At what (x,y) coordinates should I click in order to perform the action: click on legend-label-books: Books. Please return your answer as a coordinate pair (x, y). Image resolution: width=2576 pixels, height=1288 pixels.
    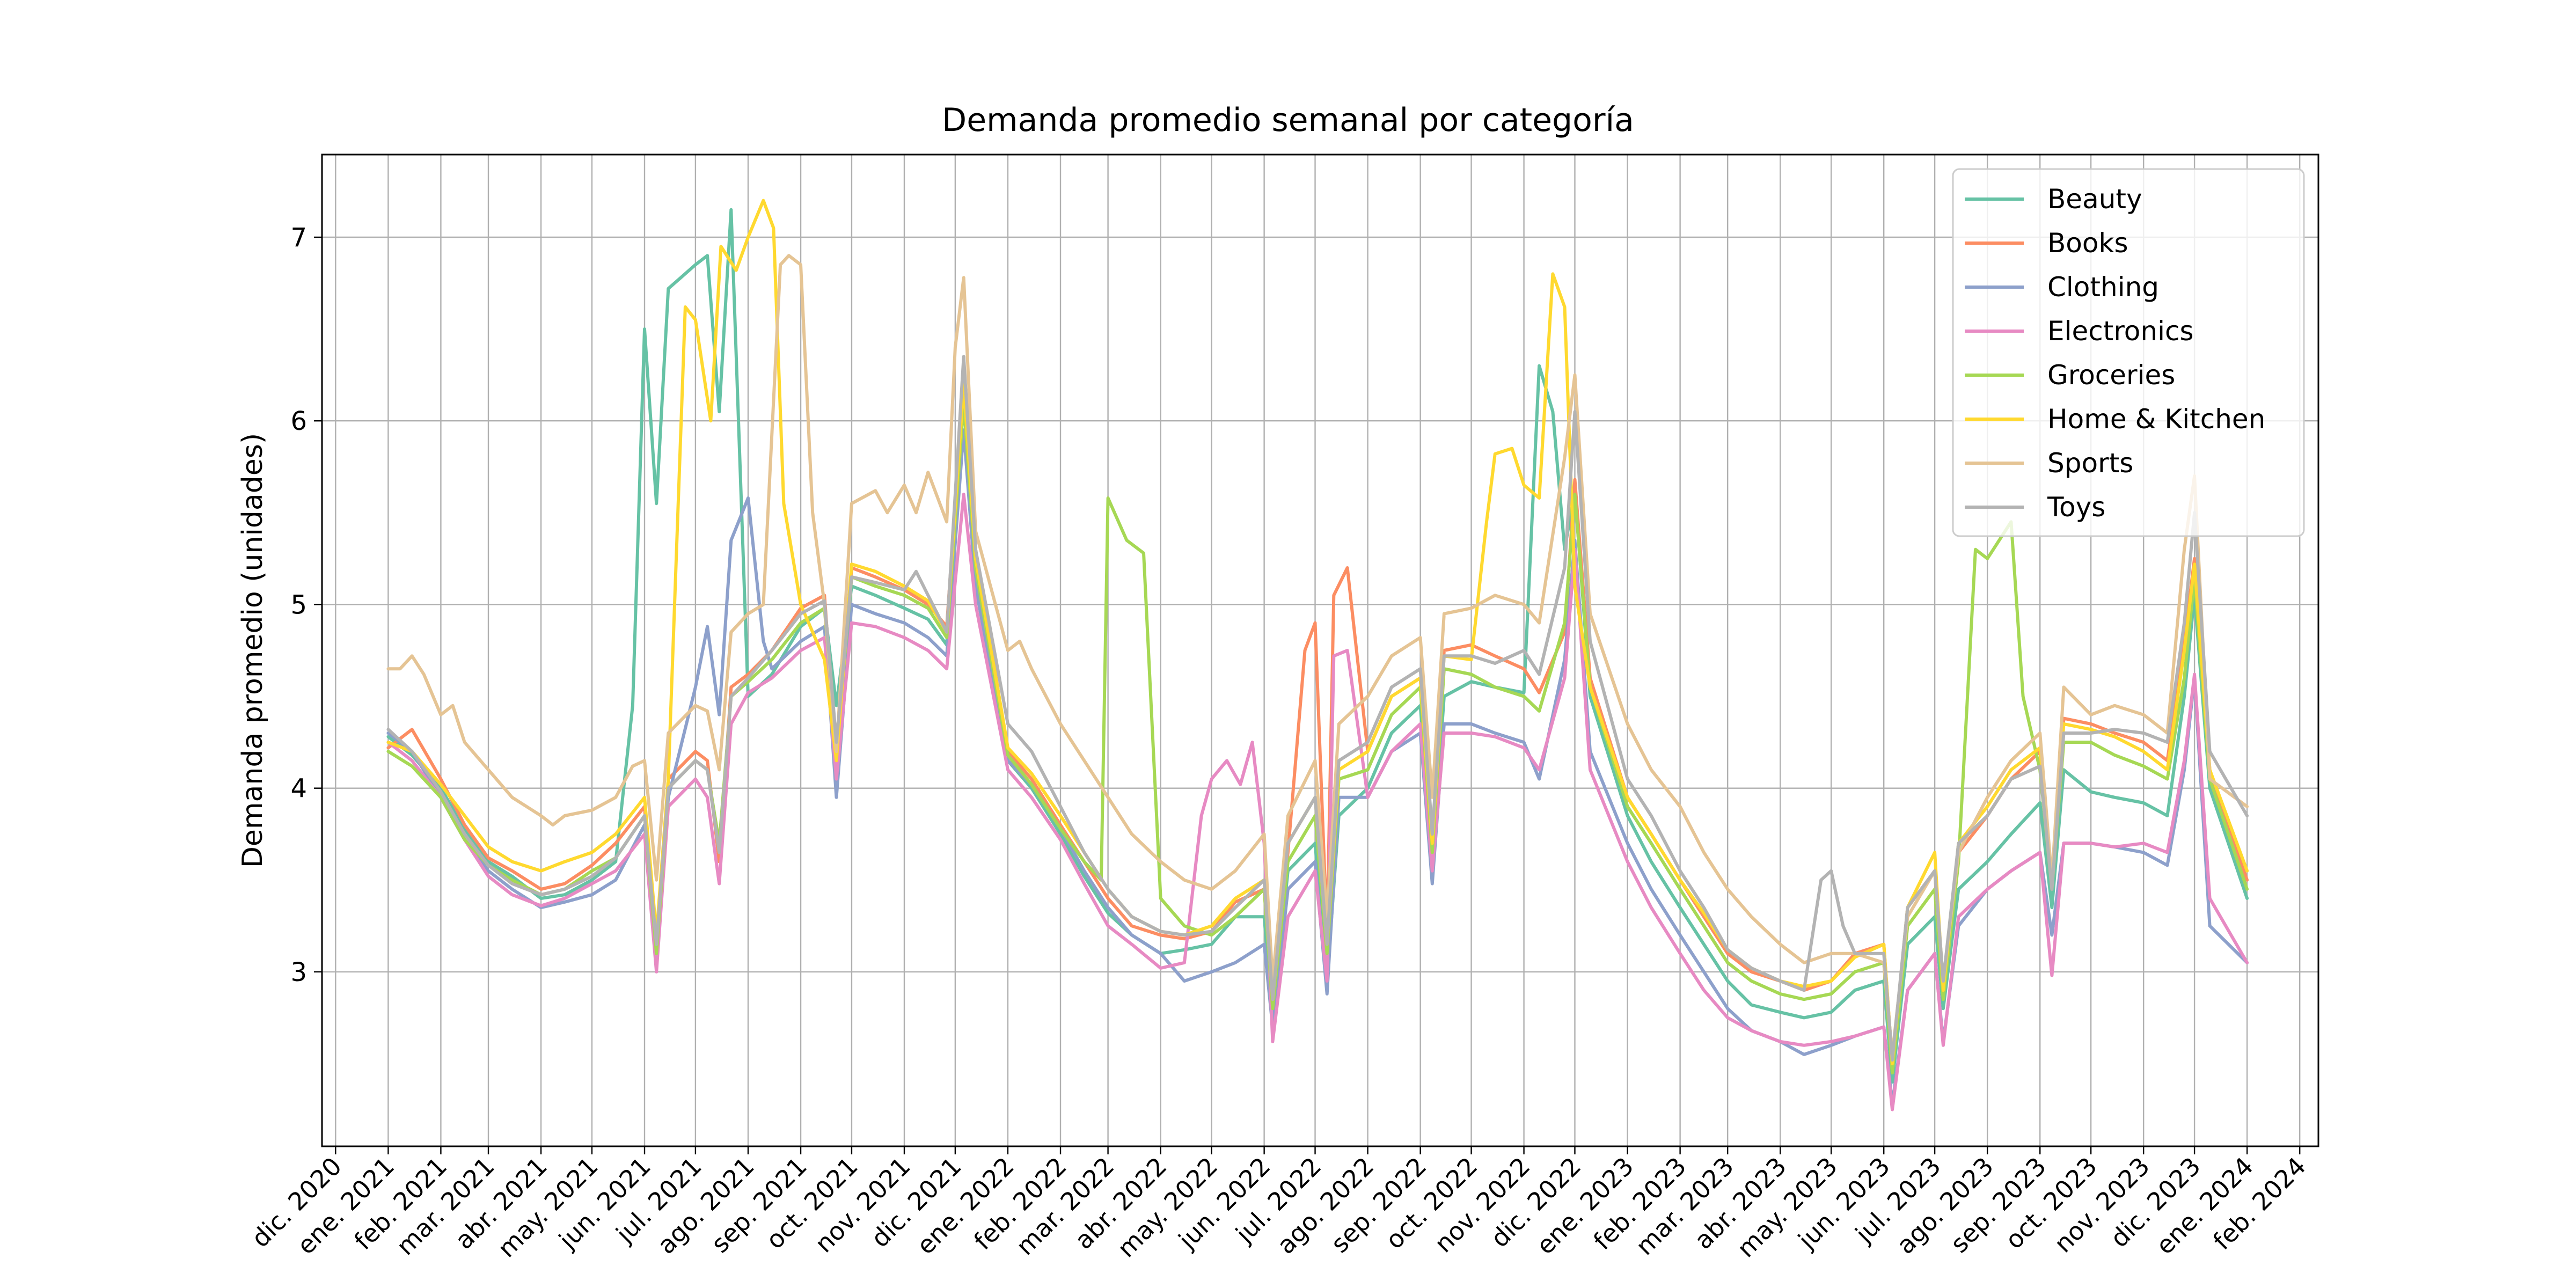
    Looking at the image, I should click on (2087, 243).